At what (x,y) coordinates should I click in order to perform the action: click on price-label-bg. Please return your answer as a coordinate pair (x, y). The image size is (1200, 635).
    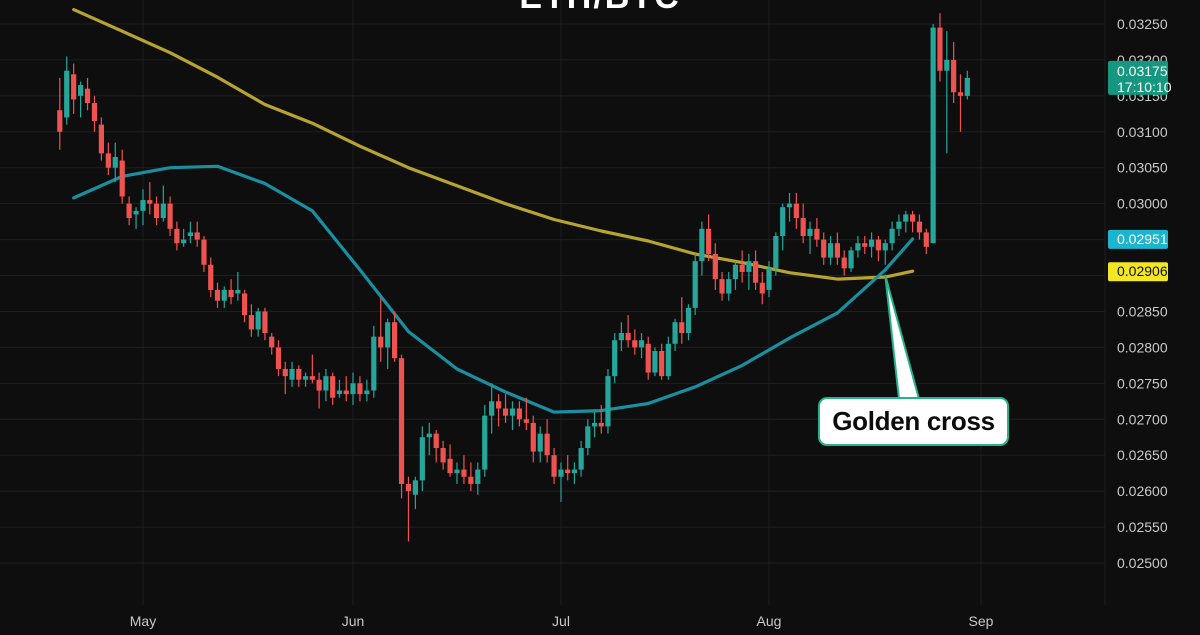
    Looking at the image, I should click on (1138, 272).